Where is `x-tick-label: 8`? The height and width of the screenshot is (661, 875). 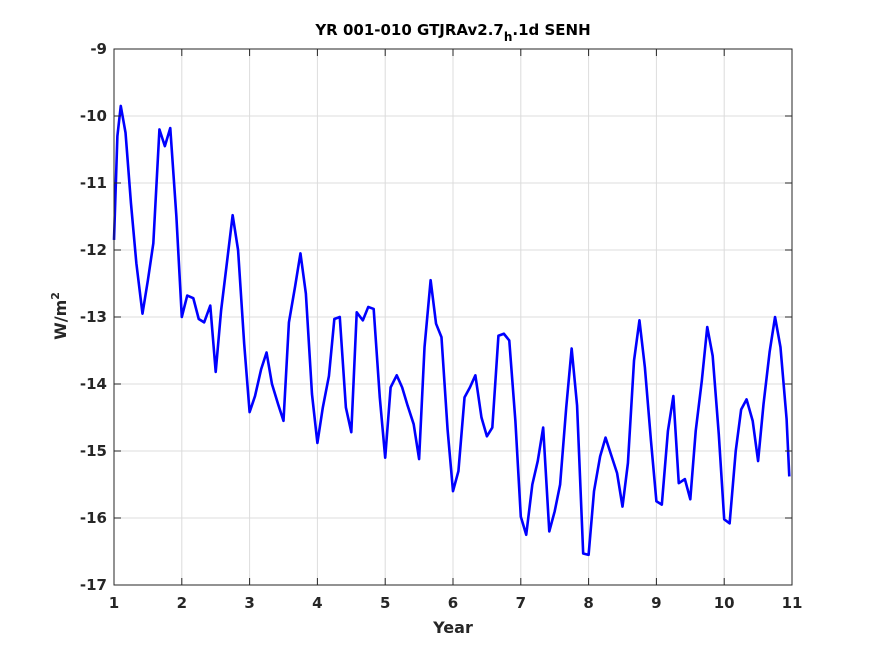 x-tick-label: 8 is located at coordinates (588, 603).